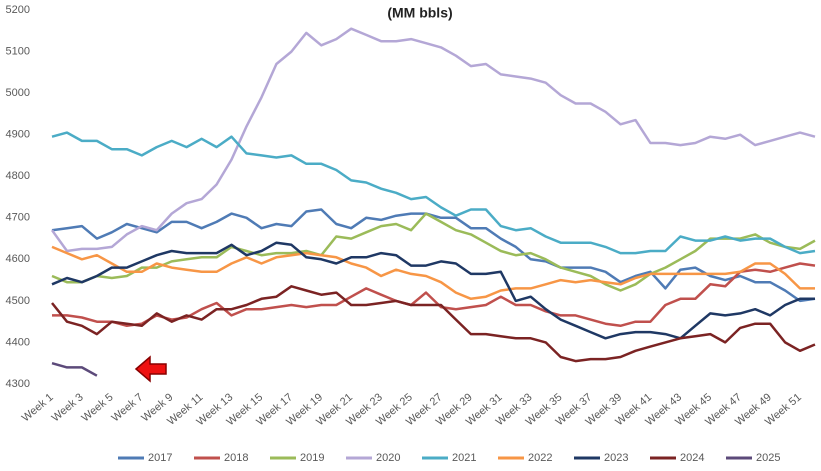  Describe the element at coordinates (127, 407) in the screenshot. I see `x-tick-label: Week 7` at that location.